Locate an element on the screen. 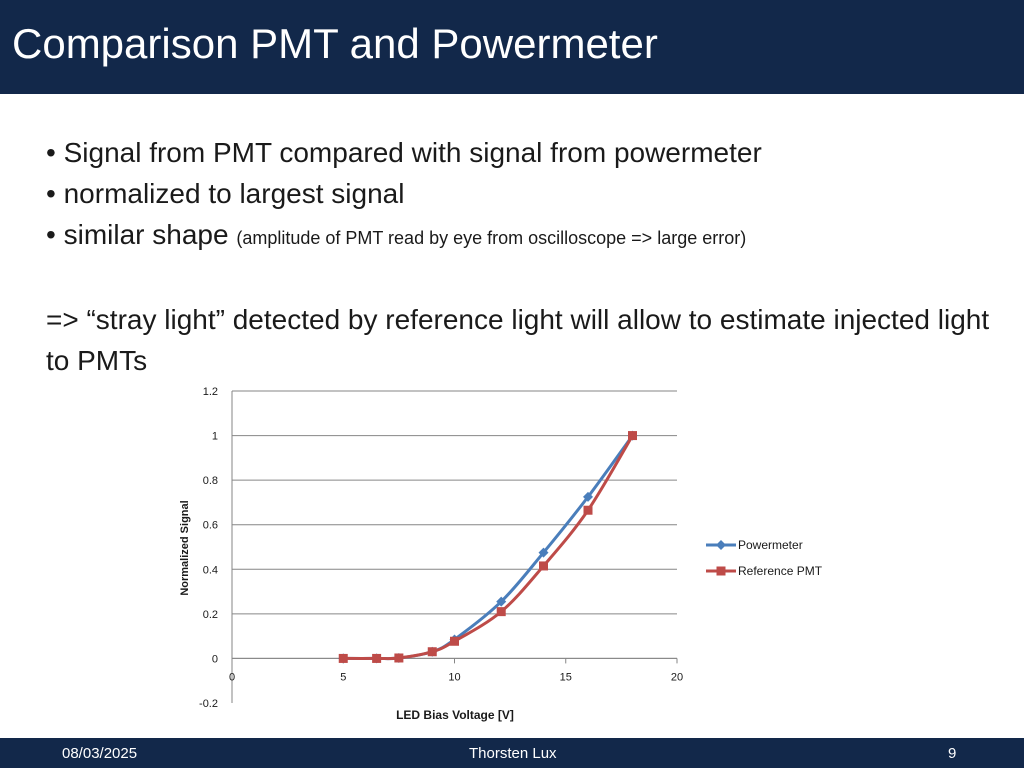  y-tick-label: 0 is located at coordinates (215, 659).